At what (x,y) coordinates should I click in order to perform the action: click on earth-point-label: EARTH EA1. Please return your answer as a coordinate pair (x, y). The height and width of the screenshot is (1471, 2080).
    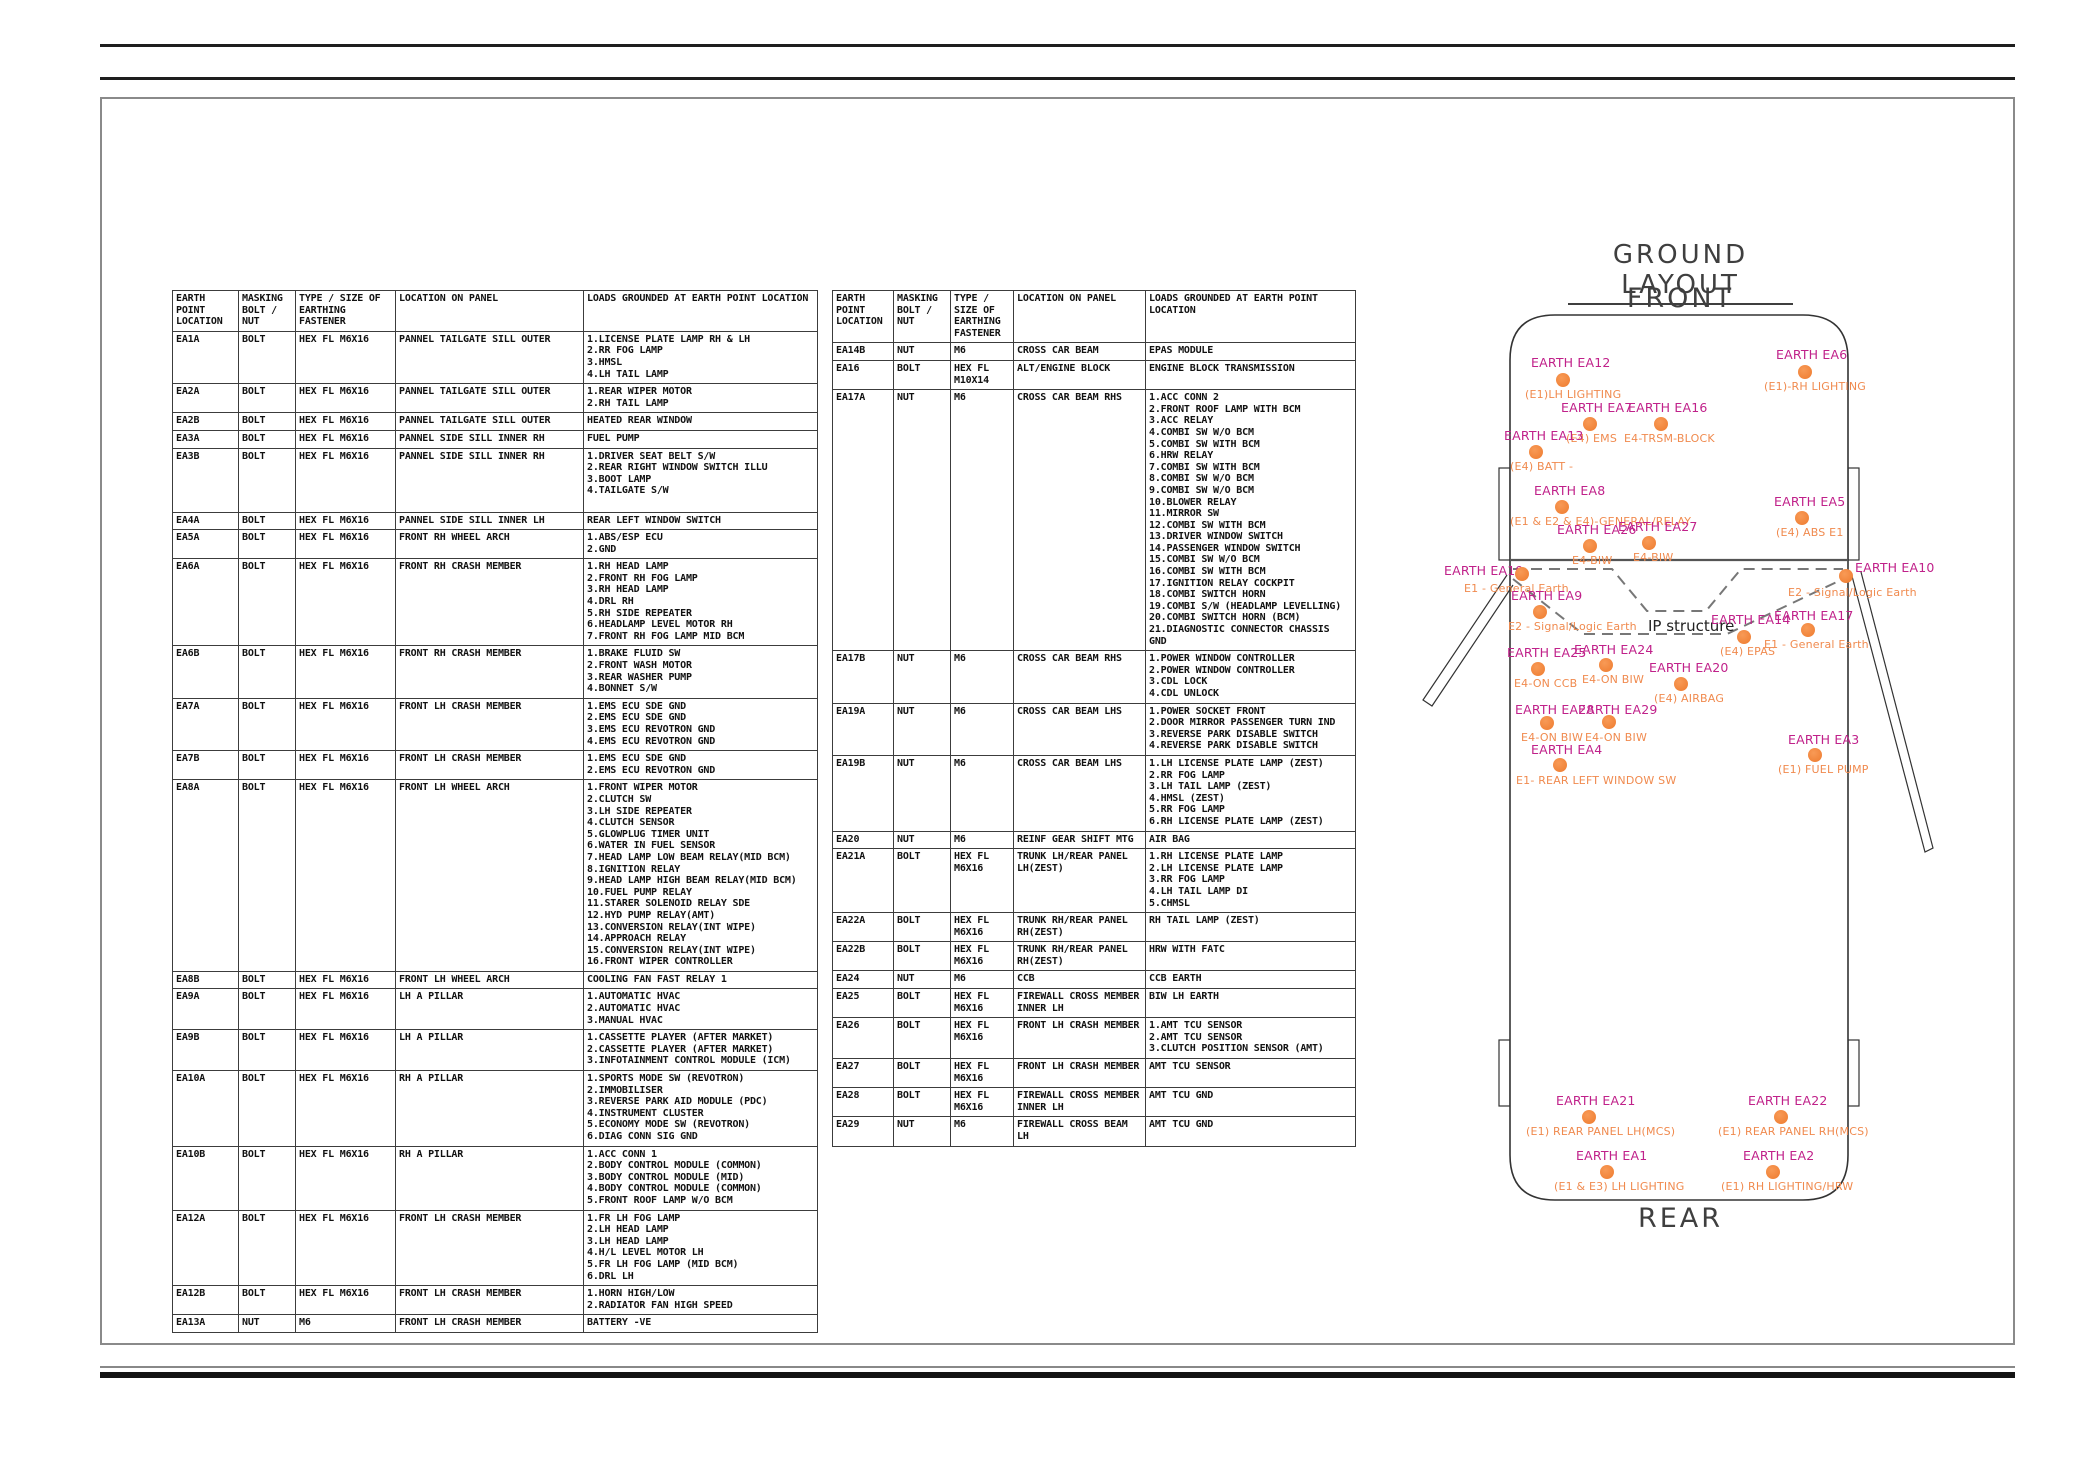
    Looking at the image, I should click on (1612, 1155).